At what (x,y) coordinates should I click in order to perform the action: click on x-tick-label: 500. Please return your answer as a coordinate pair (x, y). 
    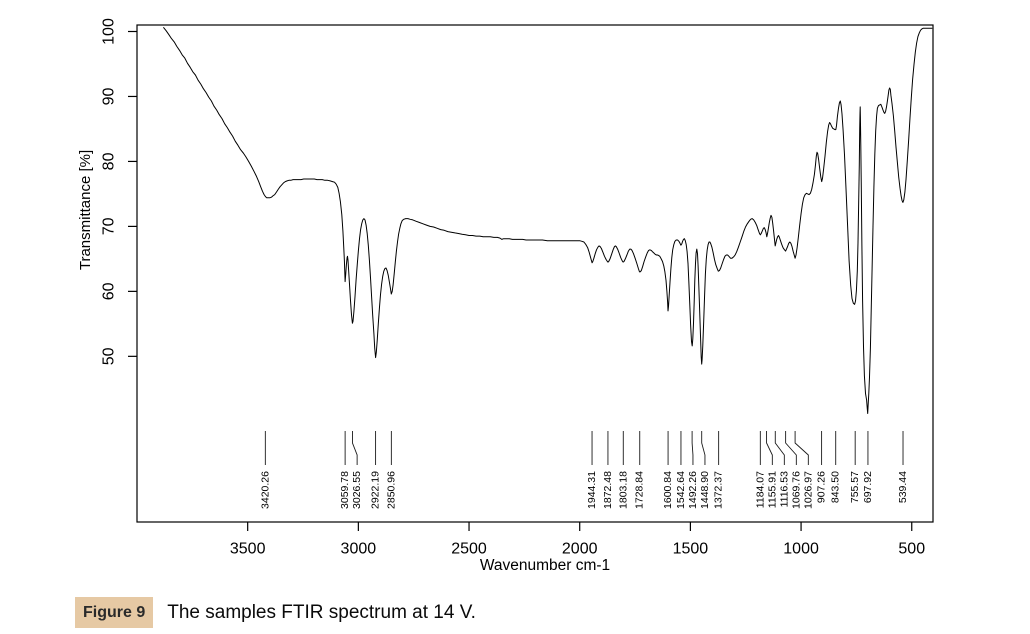
    Looking at the image, I should click on (911, 549).